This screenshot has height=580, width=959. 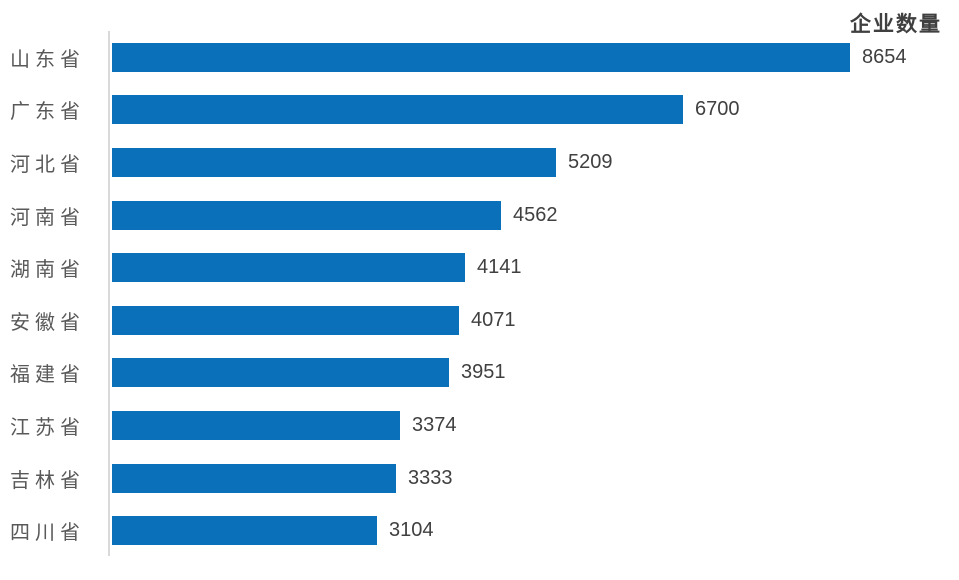 What do you see at coordinates (896, 24) in the screenshot?
I see `chart-title: 企业数量` at bounding box center [896, 24].